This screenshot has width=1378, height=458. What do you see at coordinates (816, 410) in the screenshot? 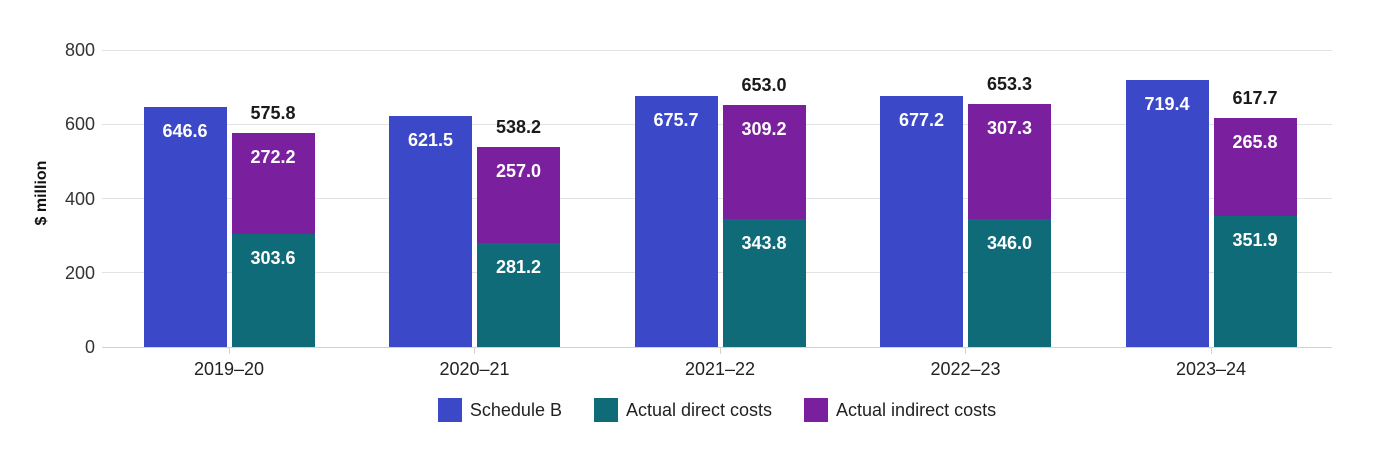
I see `legend-swatch-actual-indirect-costs` at bounding box center [816, 410].